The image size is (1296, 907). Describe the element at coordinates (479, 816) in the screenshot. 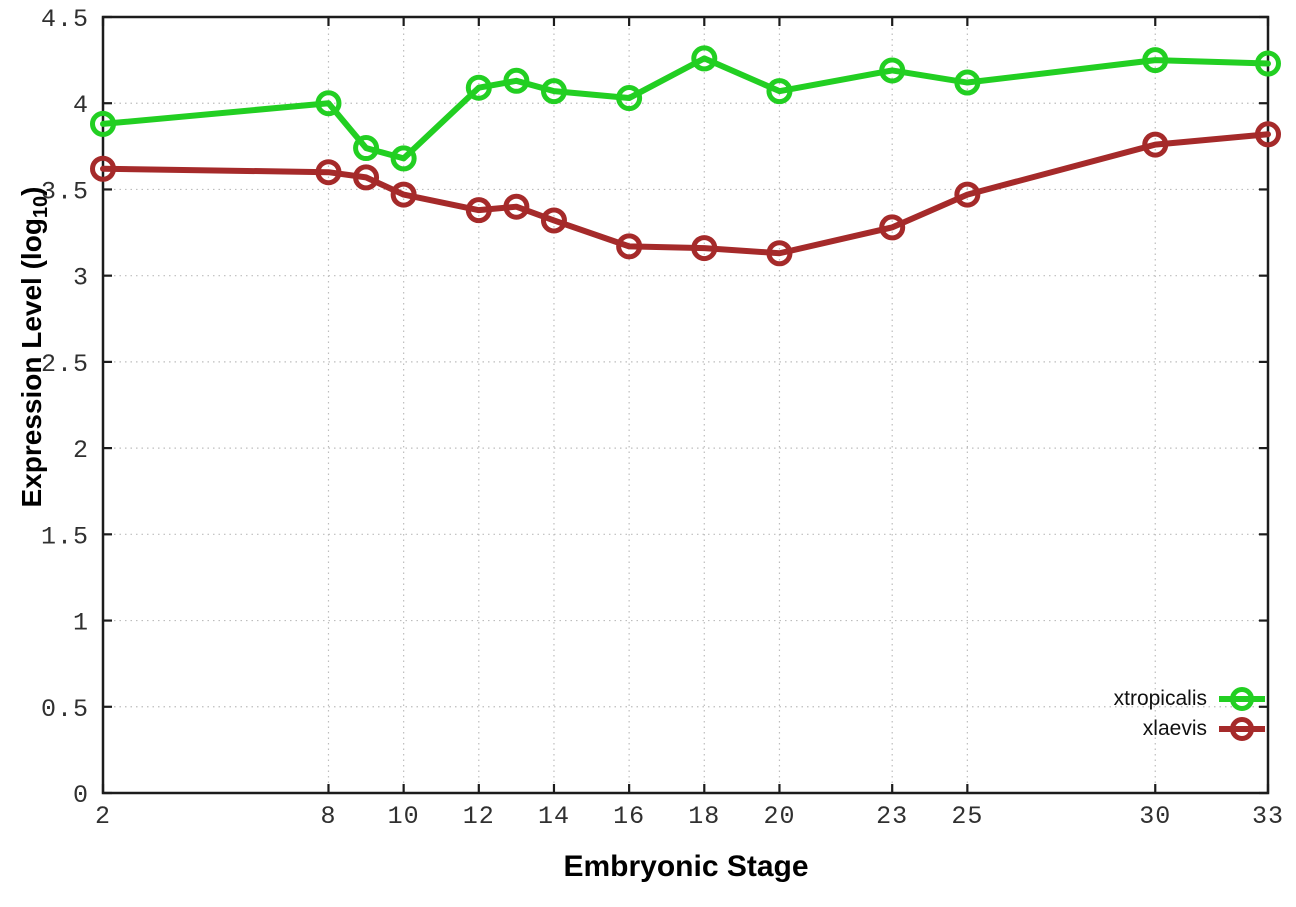

I see `x-tick-label: 12` at that location.